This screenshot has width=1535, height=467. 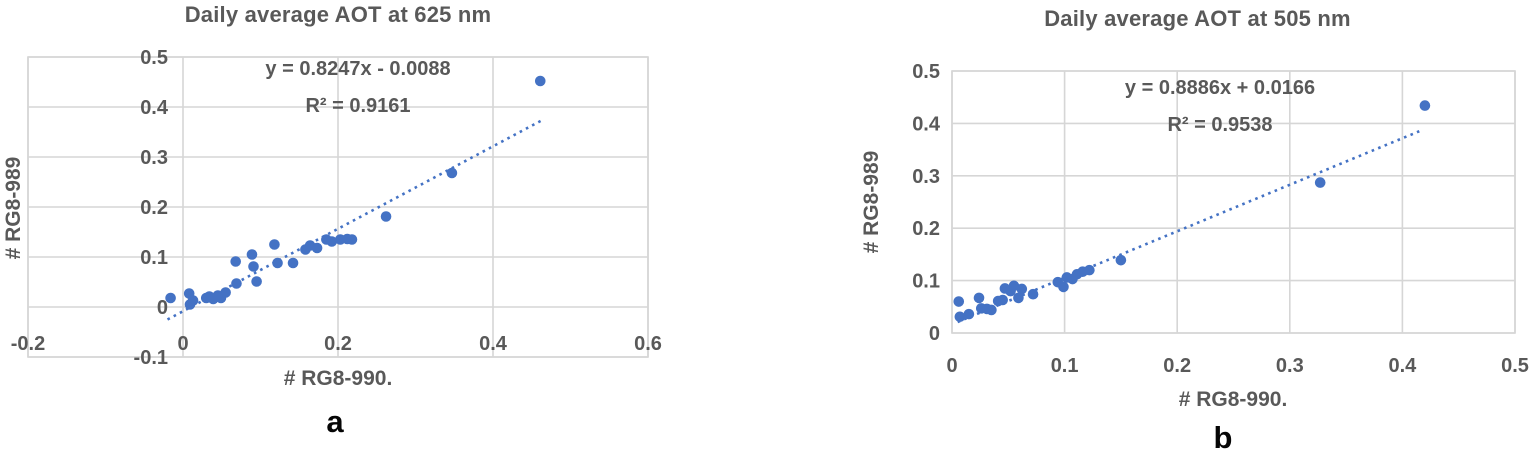 I want to click on x-tick-label: 0.1, so click(x=1065, y=366).